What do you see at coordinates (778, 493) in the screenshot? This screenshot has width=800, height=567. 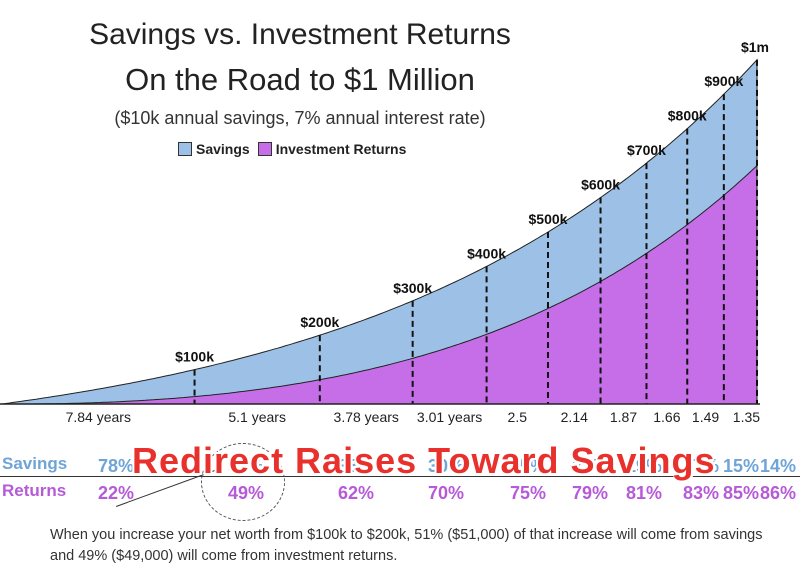 I see `returns-percent: 86%` at bounding box center [778, 493].